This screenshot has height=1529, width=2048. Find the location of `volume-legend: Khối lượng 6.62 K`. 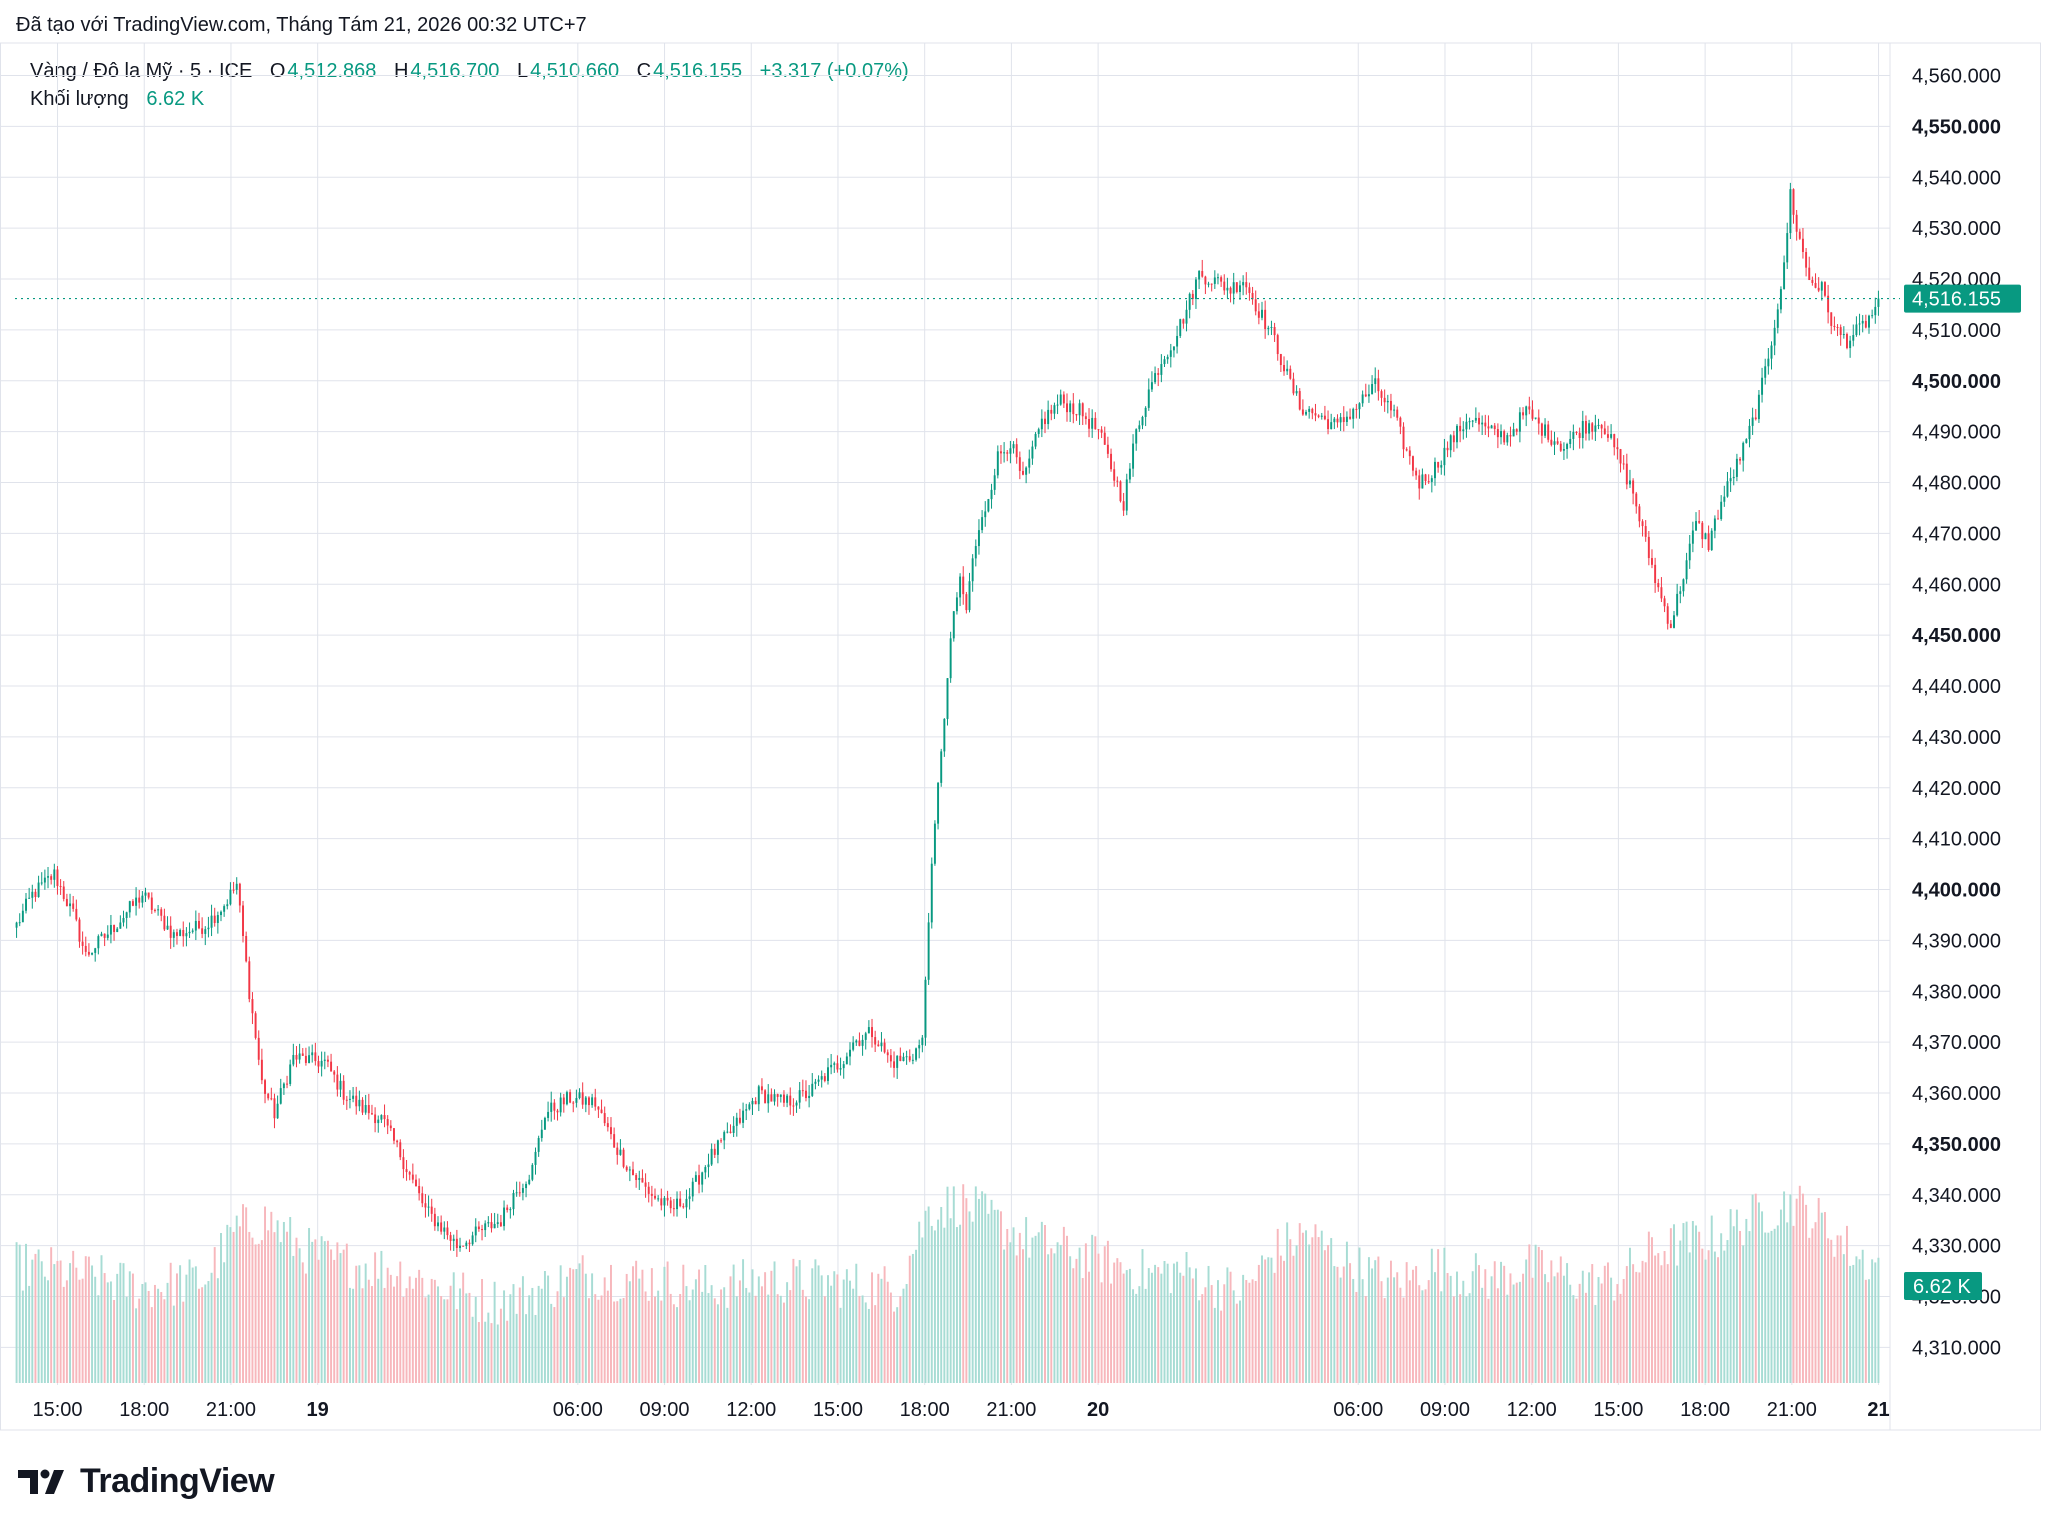

volume-legend: Khối lượng 6.62 K is located at coordinates (118, 99).